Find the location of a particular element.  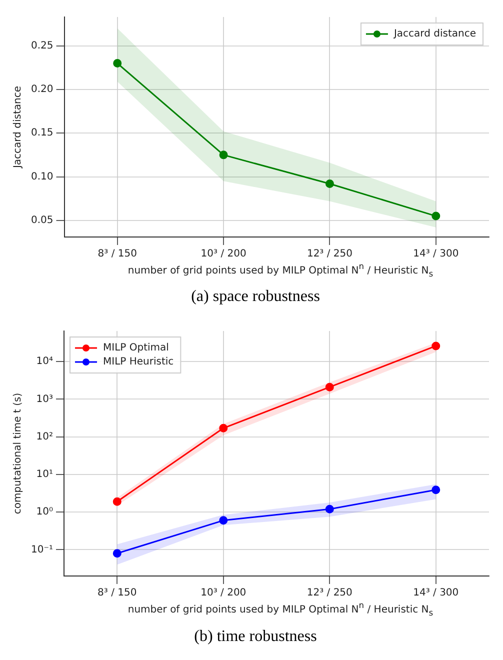

y-axis-title: Jaccard distance is located at coordinates (18, 128).